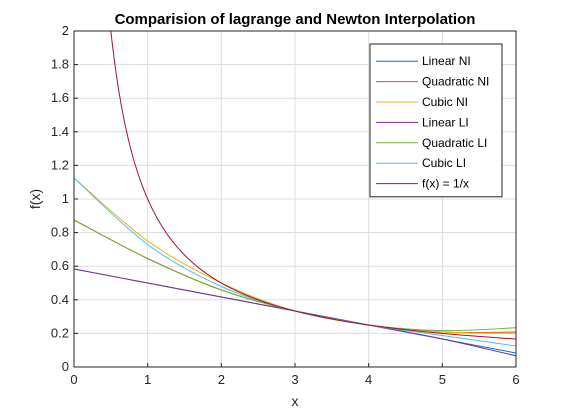  Describe the element at coordinates (445, 122) in the screenshot. I see `legend-label: Linear LI` at that location.